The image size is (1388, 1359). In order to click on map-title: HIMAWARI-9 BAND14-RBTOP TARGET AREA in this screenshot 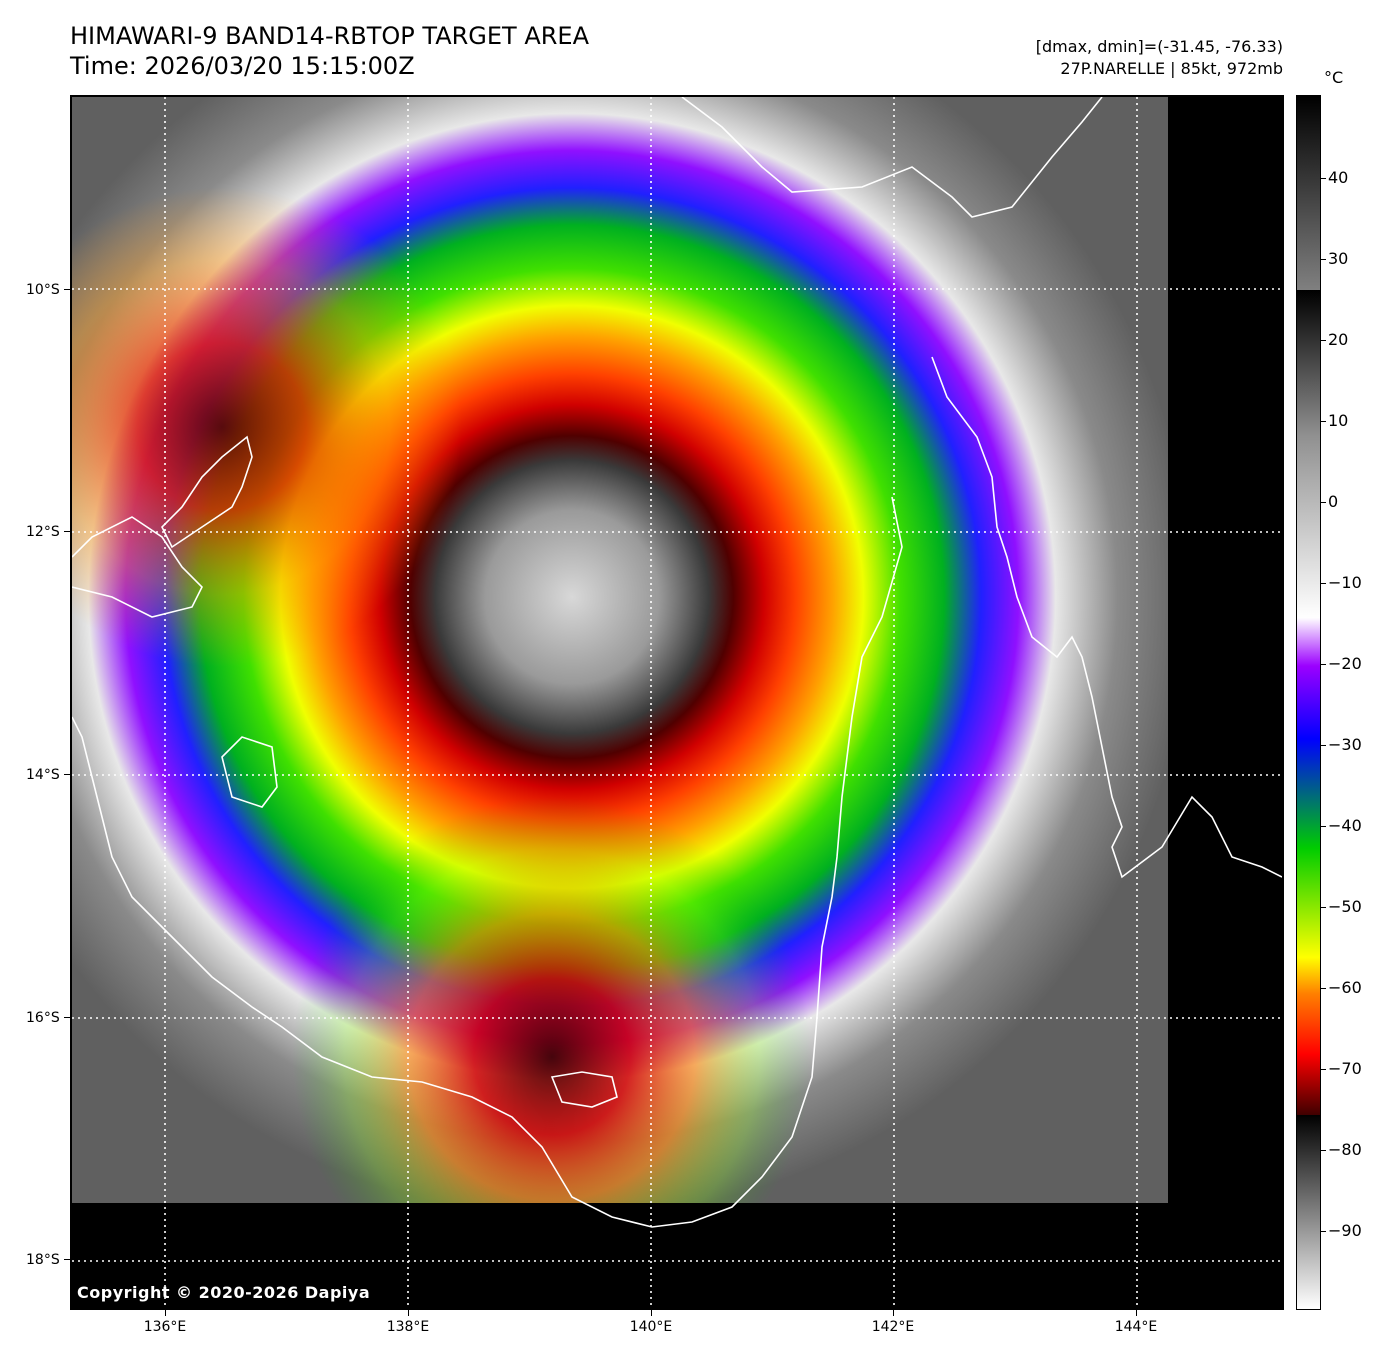, I will do `click(330, 36)`.